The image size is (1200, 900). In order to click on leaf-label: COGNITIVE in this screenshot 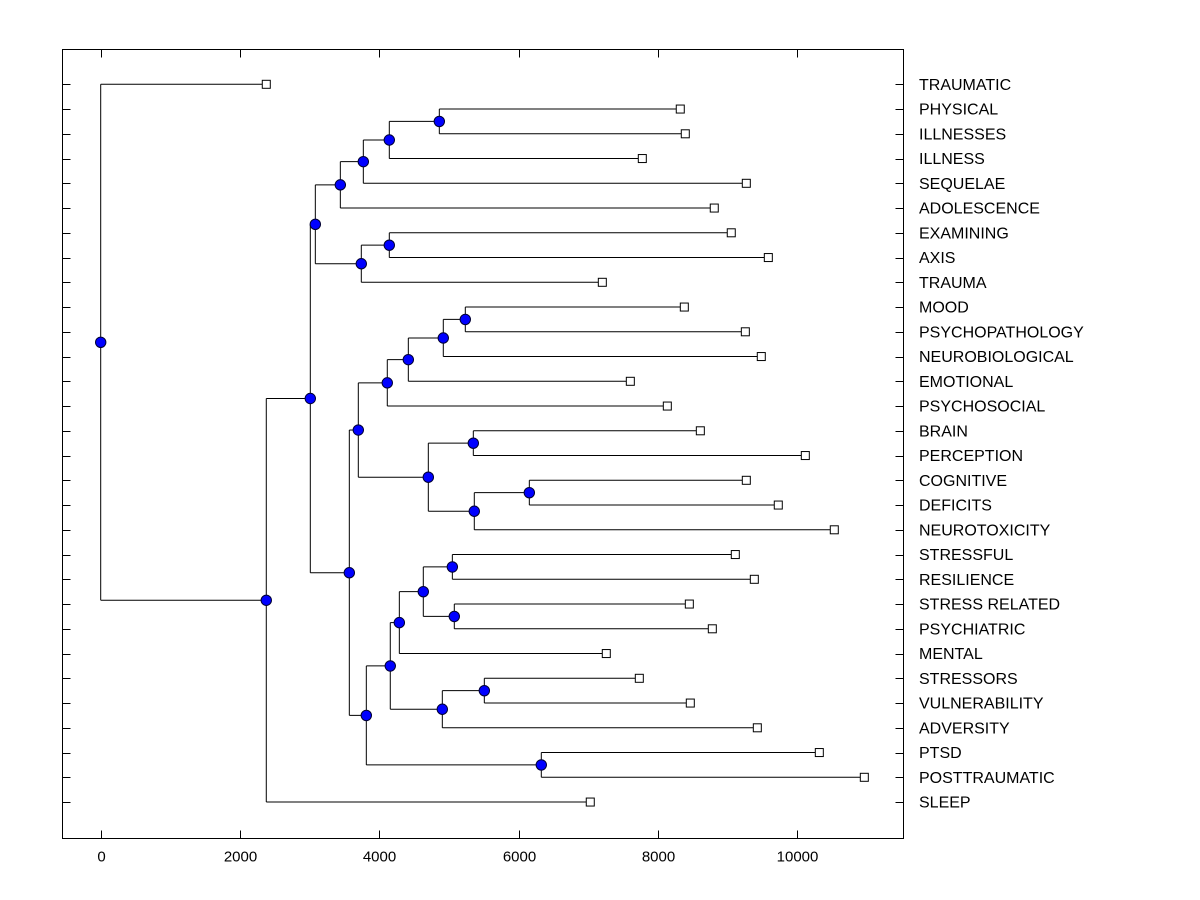, I will do `click(963, 481)`.